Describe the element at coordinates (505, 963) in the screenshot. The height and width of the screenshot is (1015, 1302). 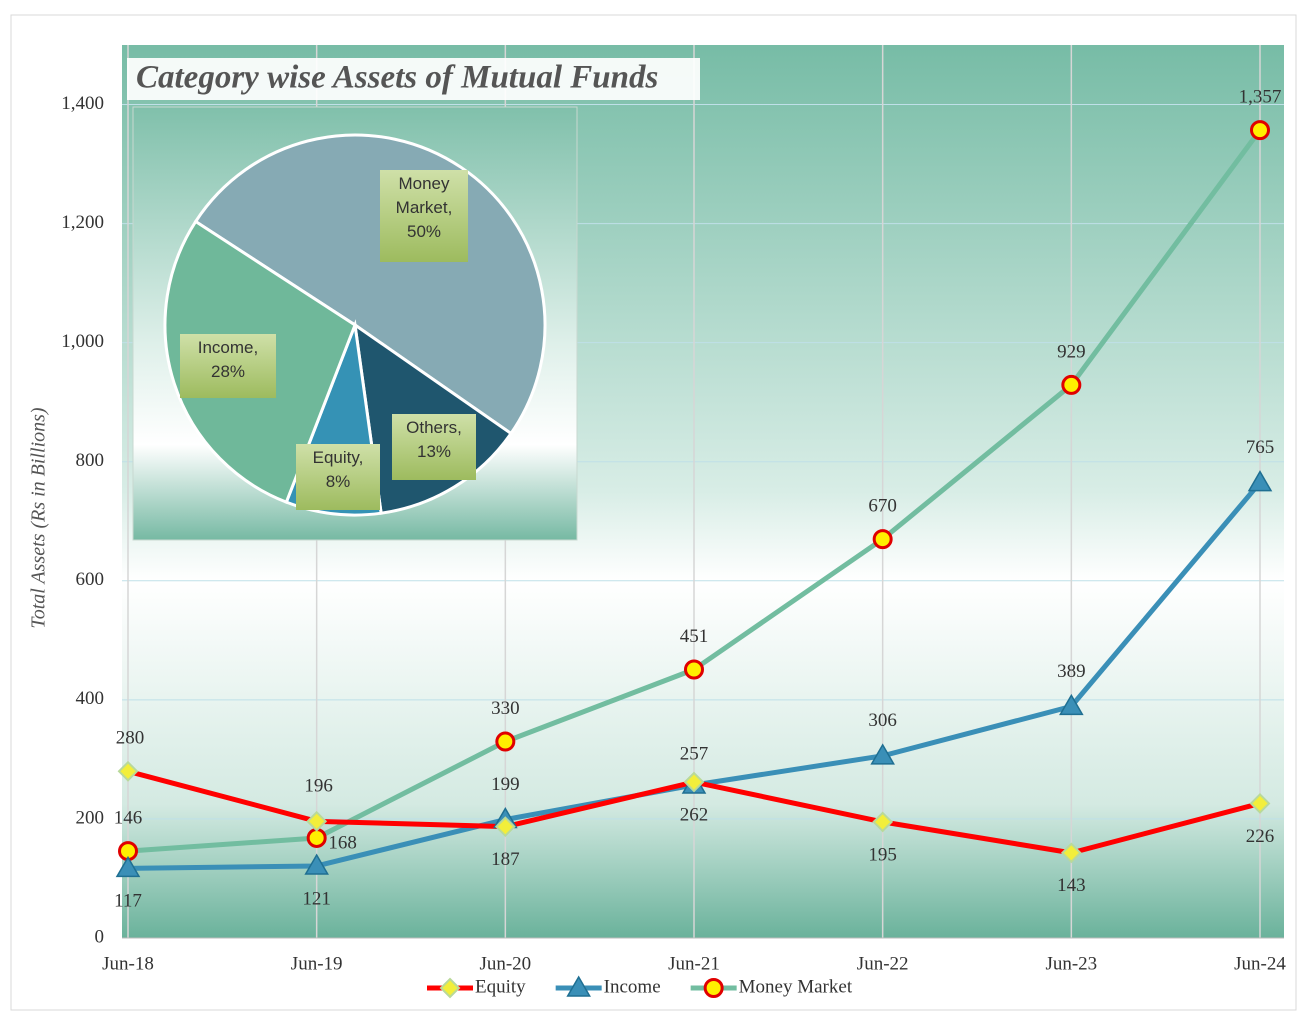
I see `x-tick-label: Jun-20` at that location.